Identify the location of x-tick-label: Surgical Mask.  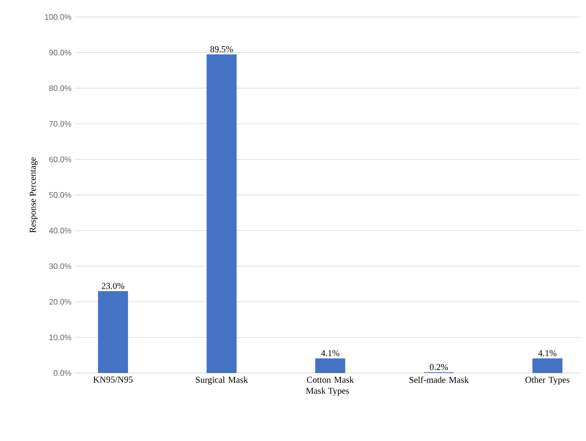
(222, 380).